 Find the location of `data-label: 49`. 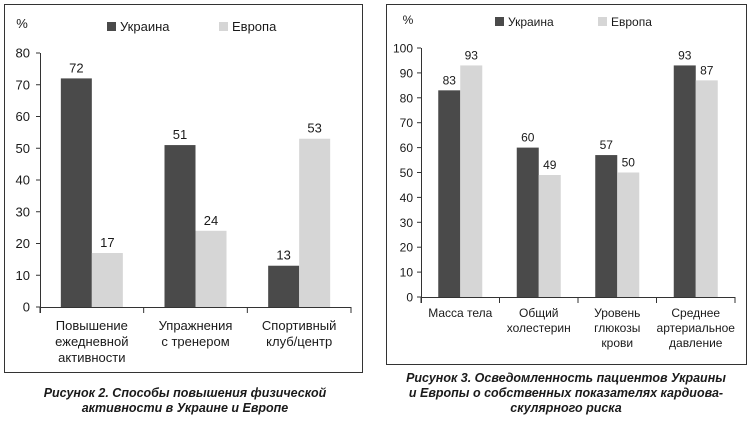

data-label: 49 is located at coordinates (550, 165).